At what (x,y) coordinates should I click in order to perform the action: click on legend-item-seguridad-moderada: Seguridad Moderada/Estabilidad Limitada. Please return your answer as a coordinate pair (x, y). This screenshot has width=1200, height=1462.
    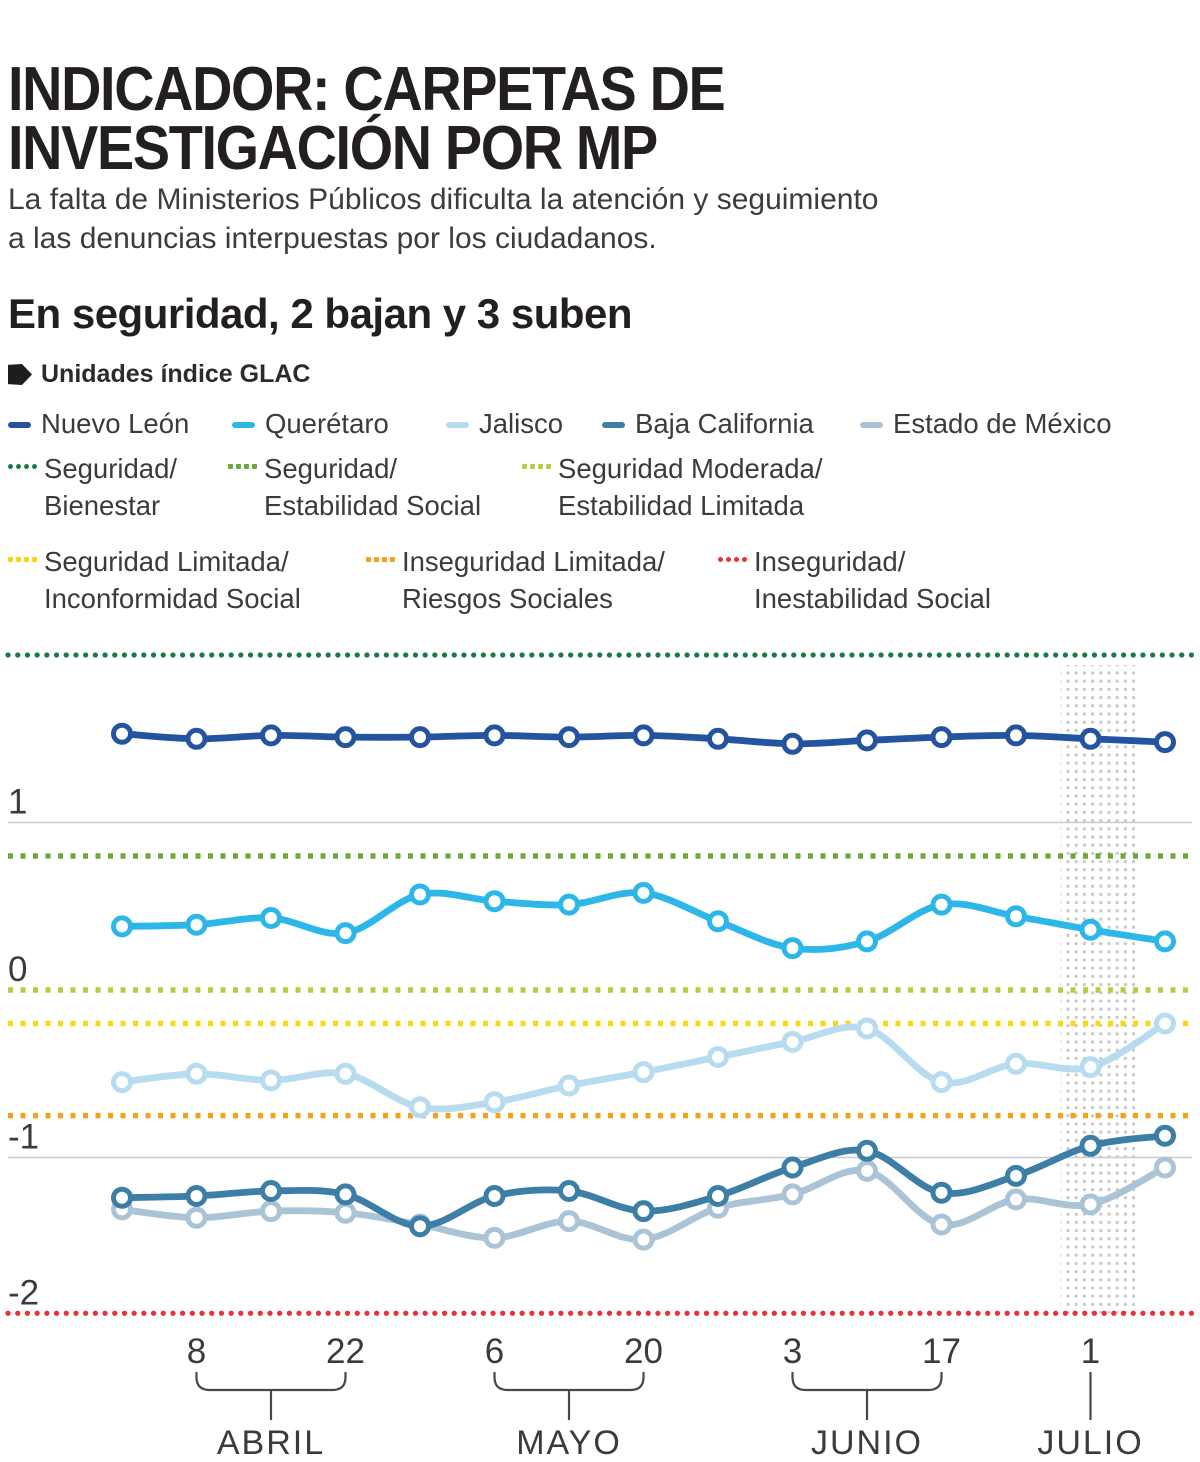
    Looking at the image, I should click on (672, 487).